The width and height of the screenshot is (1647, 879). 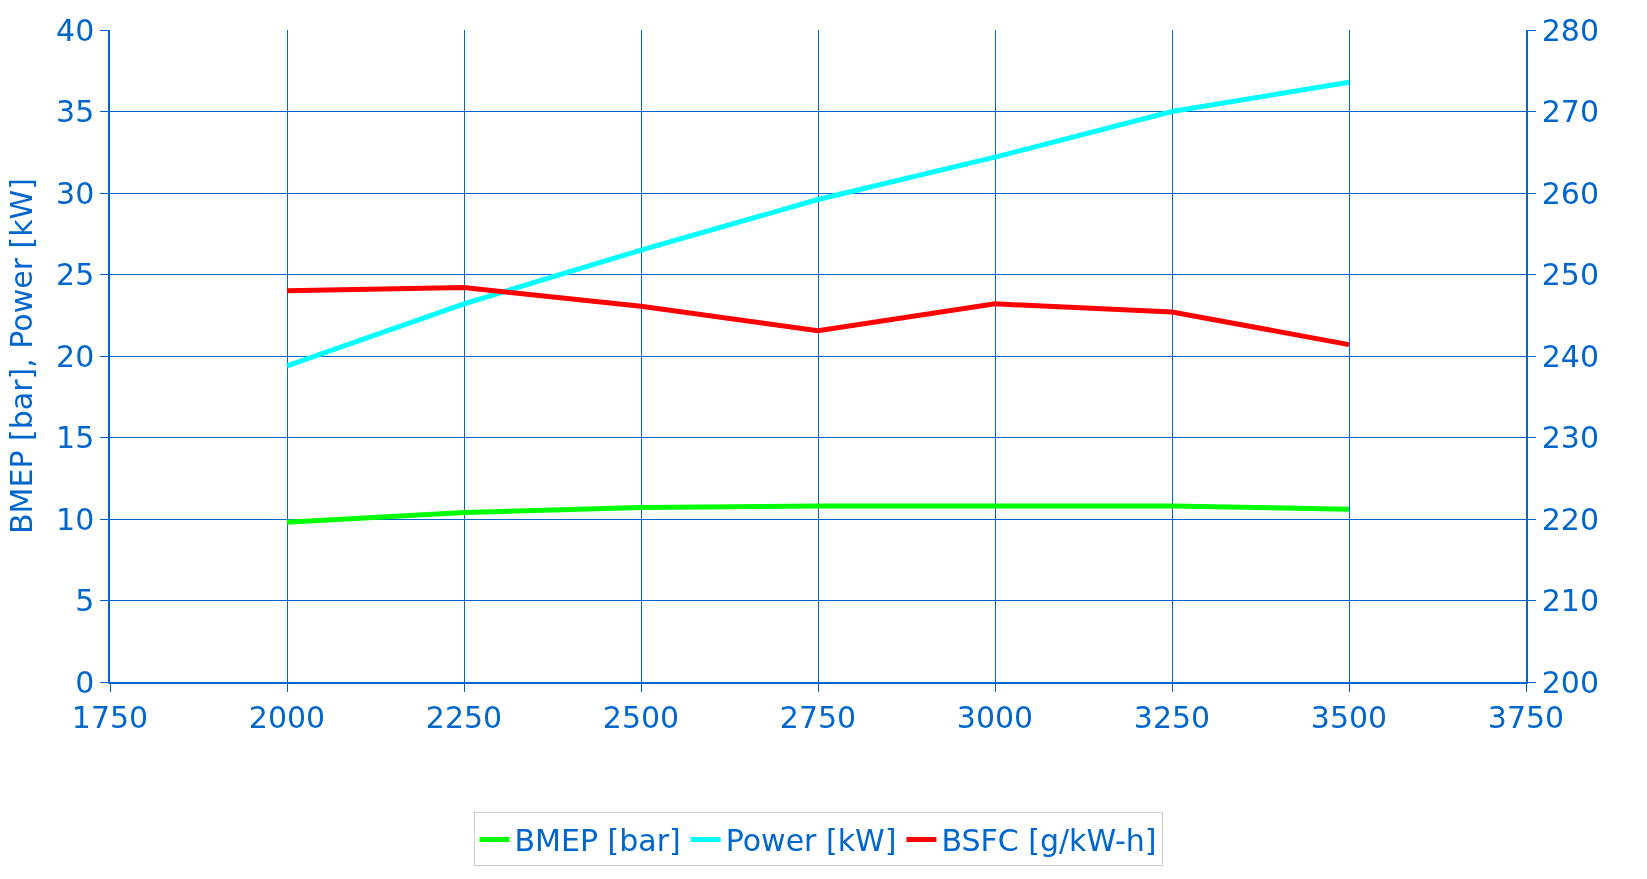 I want to click on y2-tick-label: 230, so click(x=1570, y=437).